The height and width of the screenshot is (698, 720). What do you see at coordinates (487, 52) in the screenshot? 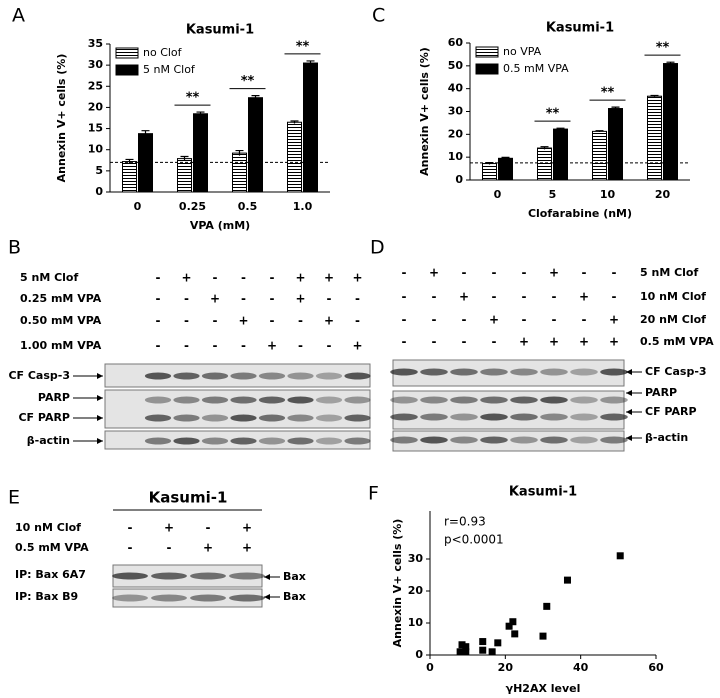
I see `legend-swatch` at bounding box center [487, 52].